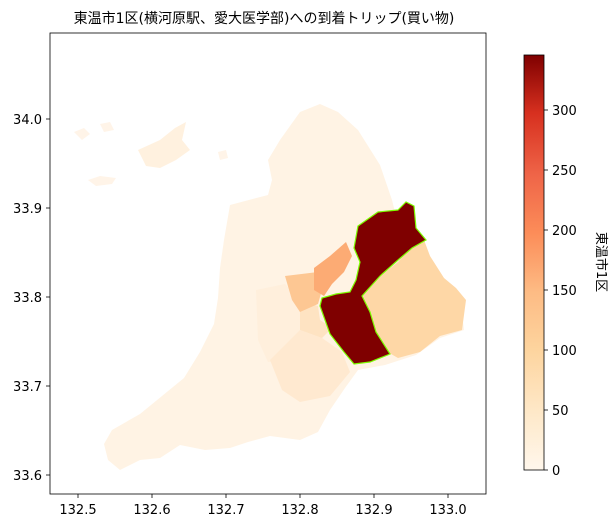 The image size is (610, 528). Describe the element at coordinates (373, 510) in the screenshot. I see `x-tick-label-5: 132.9` at that location.